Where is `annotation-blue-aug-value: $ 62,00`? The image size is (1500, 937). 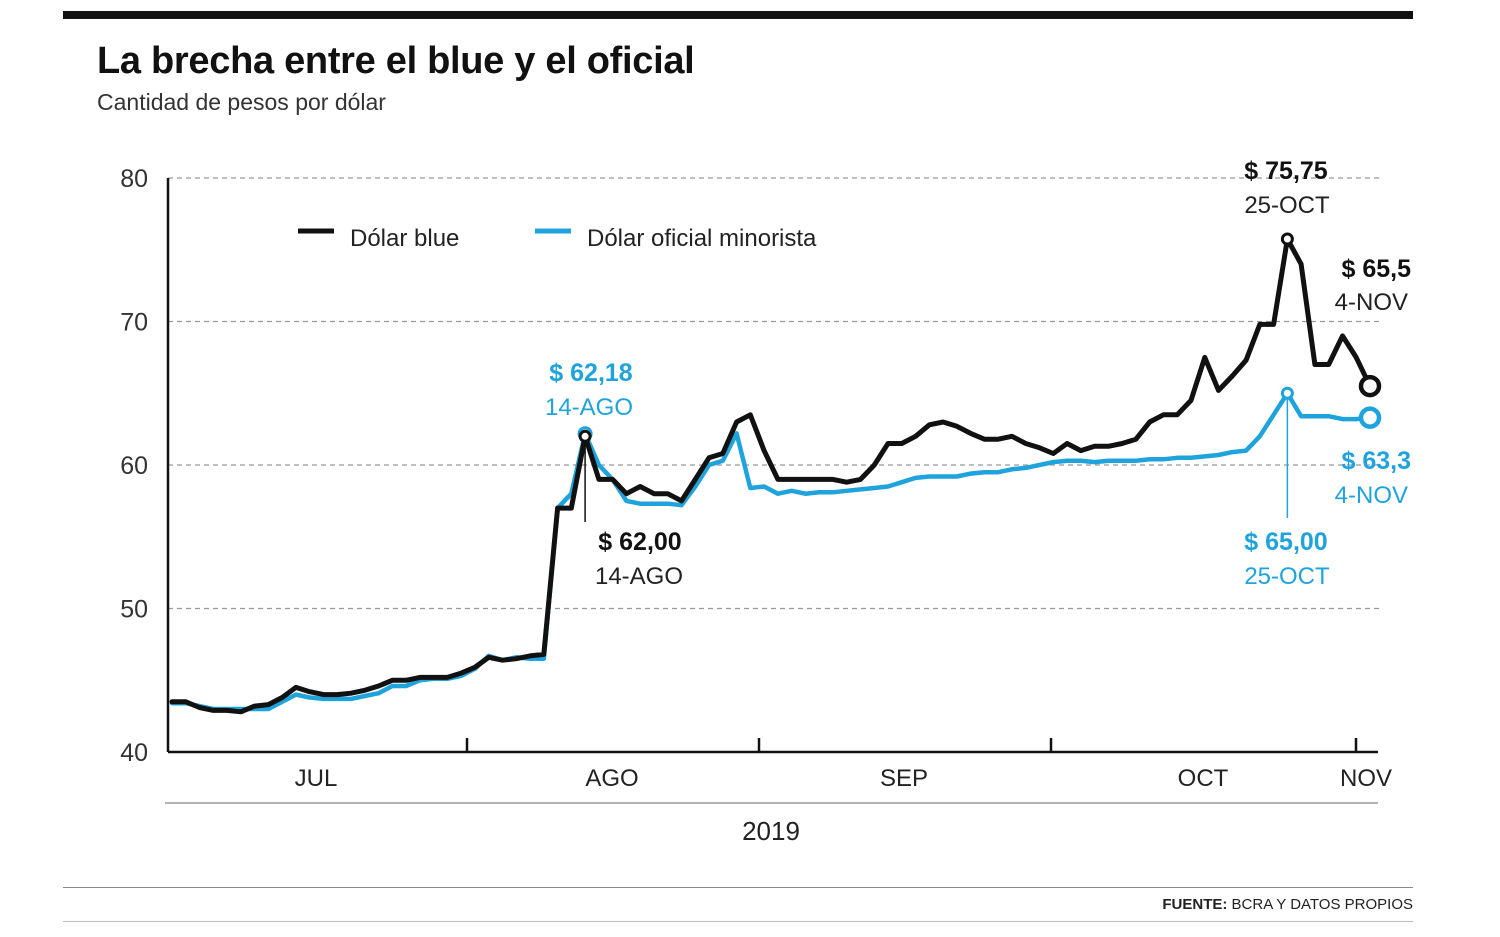 annotation-blue-aug-value: $ 62,00 is located at coordinates (639, 542).